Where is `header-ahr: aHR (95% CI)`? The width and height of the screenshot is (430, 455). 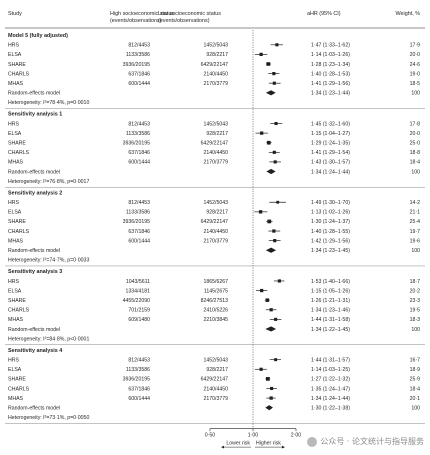 header-ahr: aHR (95% CI) is located at coordinates (324, 14).